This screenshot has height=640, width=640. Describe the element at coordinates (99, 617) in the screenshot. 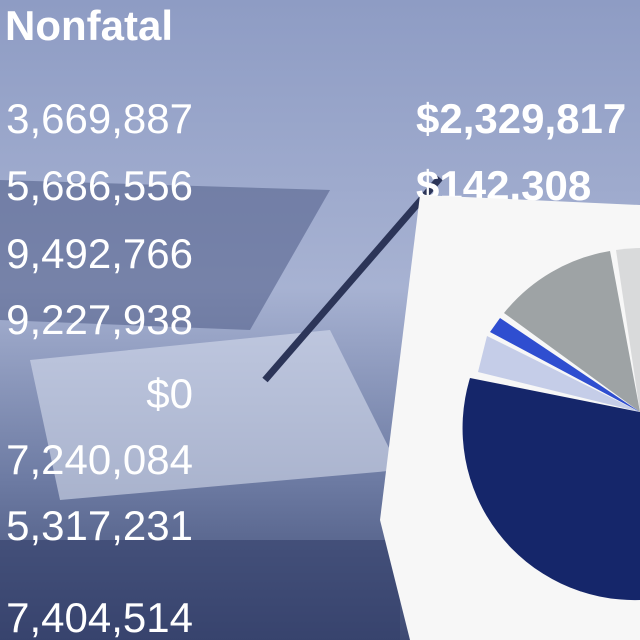

I see `left-value: 7,404,514` at that location.